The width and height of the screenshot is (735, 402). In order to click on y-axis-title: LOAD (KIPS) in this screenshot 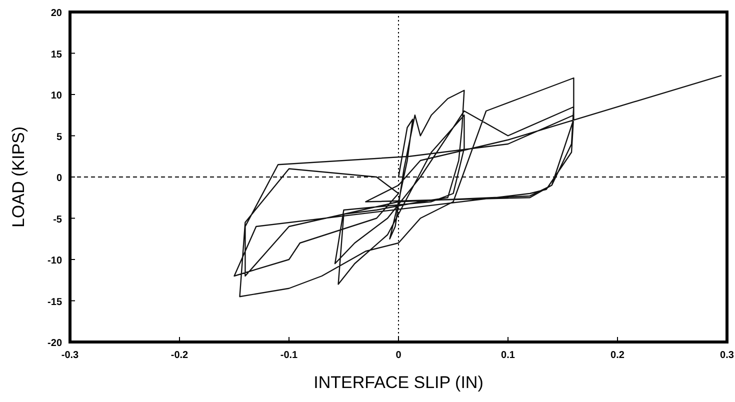, I will do `click(18, 177)`.